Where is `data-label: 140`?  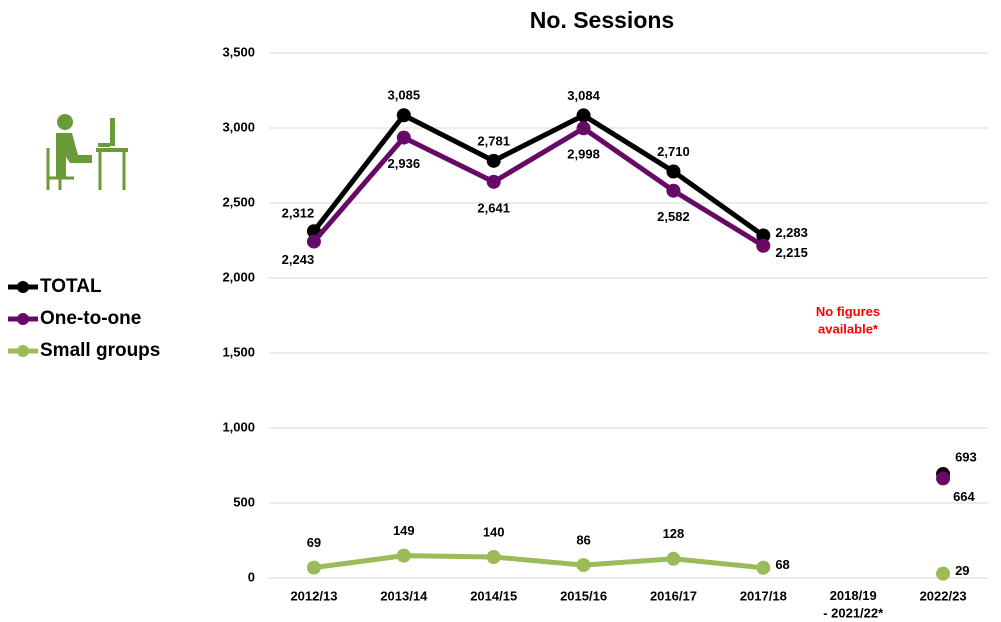 data-label: 140 is located at coordinates (494, 531).